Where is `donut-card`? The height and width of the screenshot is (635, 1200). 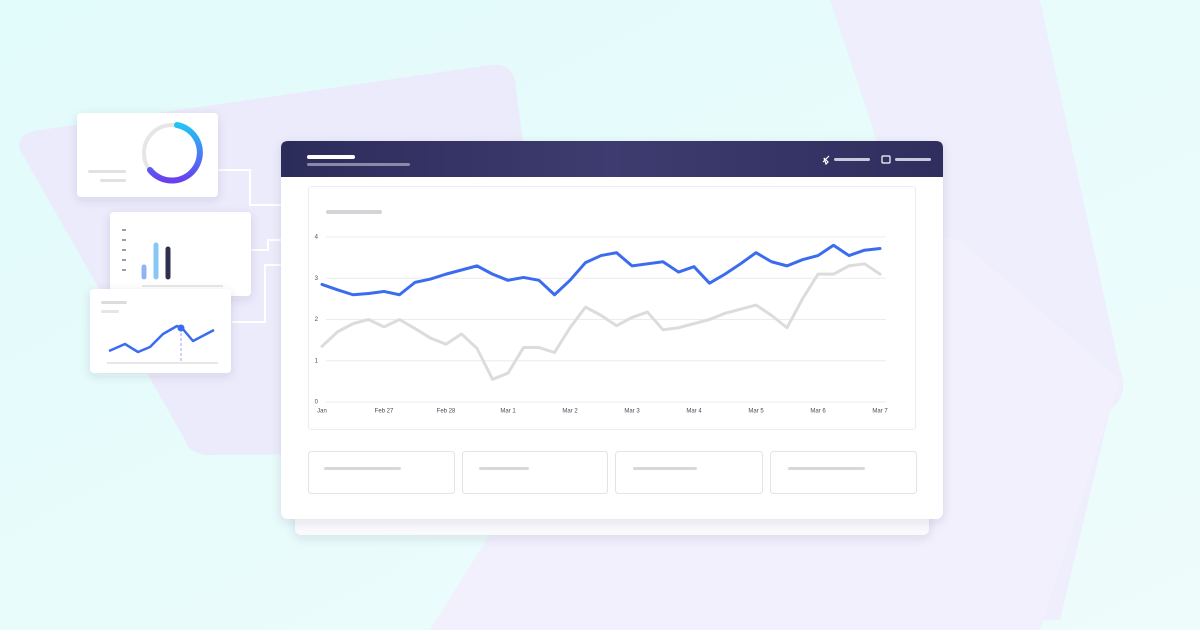 donut-card is located at coordinates (147, 155).